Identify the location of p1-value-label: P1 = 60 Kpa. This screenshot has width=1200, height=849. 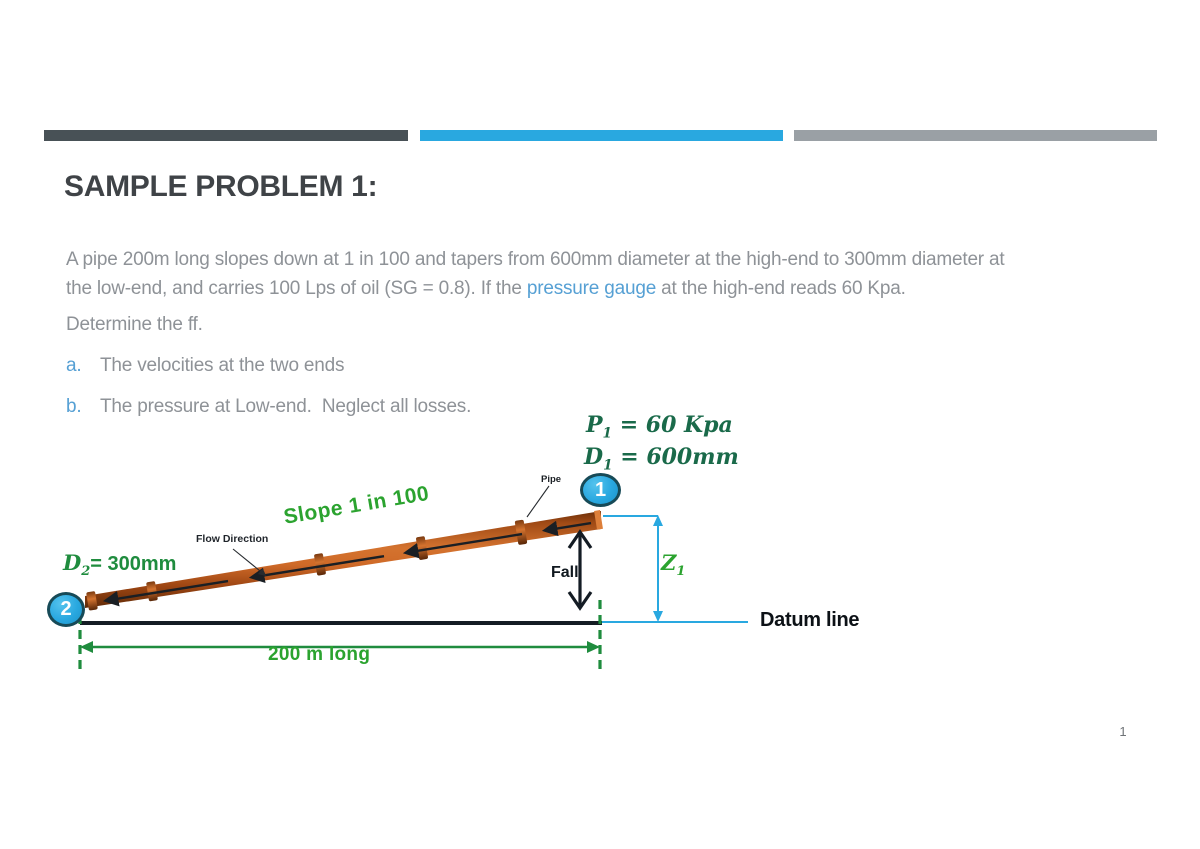
(659, 427).